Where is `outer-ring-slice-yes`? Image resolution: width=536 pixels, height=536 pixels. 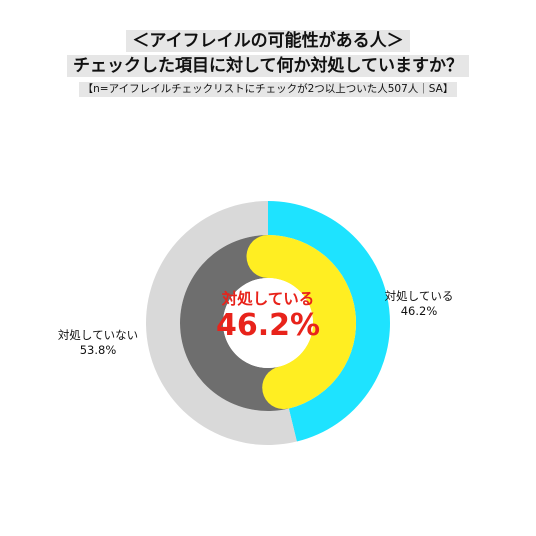
outer-ring-slice-yes is located at coordinates (329, 321).